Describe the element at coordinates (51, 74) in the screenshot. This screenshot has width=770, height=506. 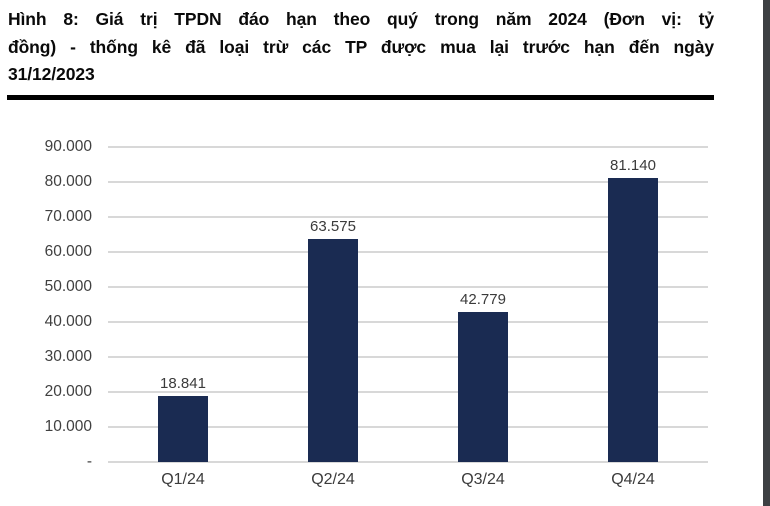
I see `figure-title-line-3: 31/12/2023` at that location.